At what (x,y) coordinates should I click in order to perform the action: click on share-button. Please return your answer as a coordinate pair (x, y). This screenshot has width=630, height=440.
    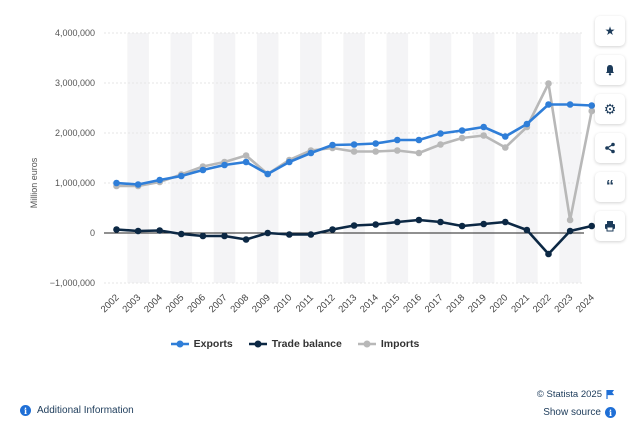
    Looking at the image, I should click on (610, 148).